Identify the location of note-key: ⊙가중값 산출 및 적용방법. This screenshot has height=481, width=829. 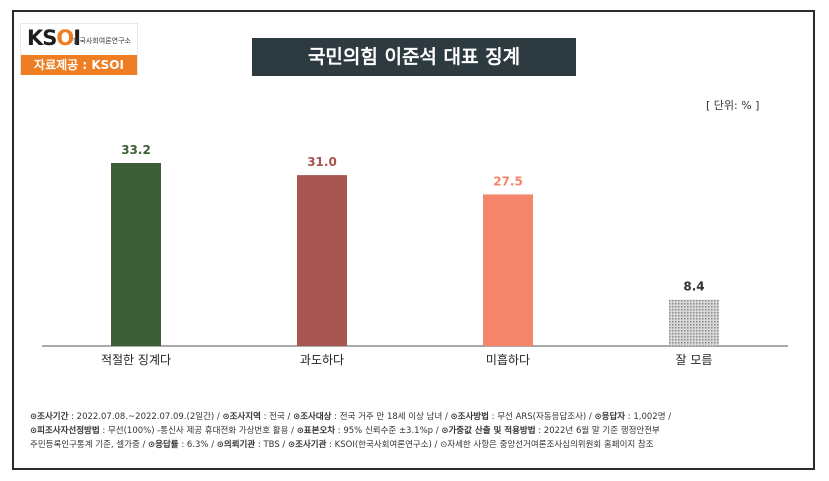
(488, 431).